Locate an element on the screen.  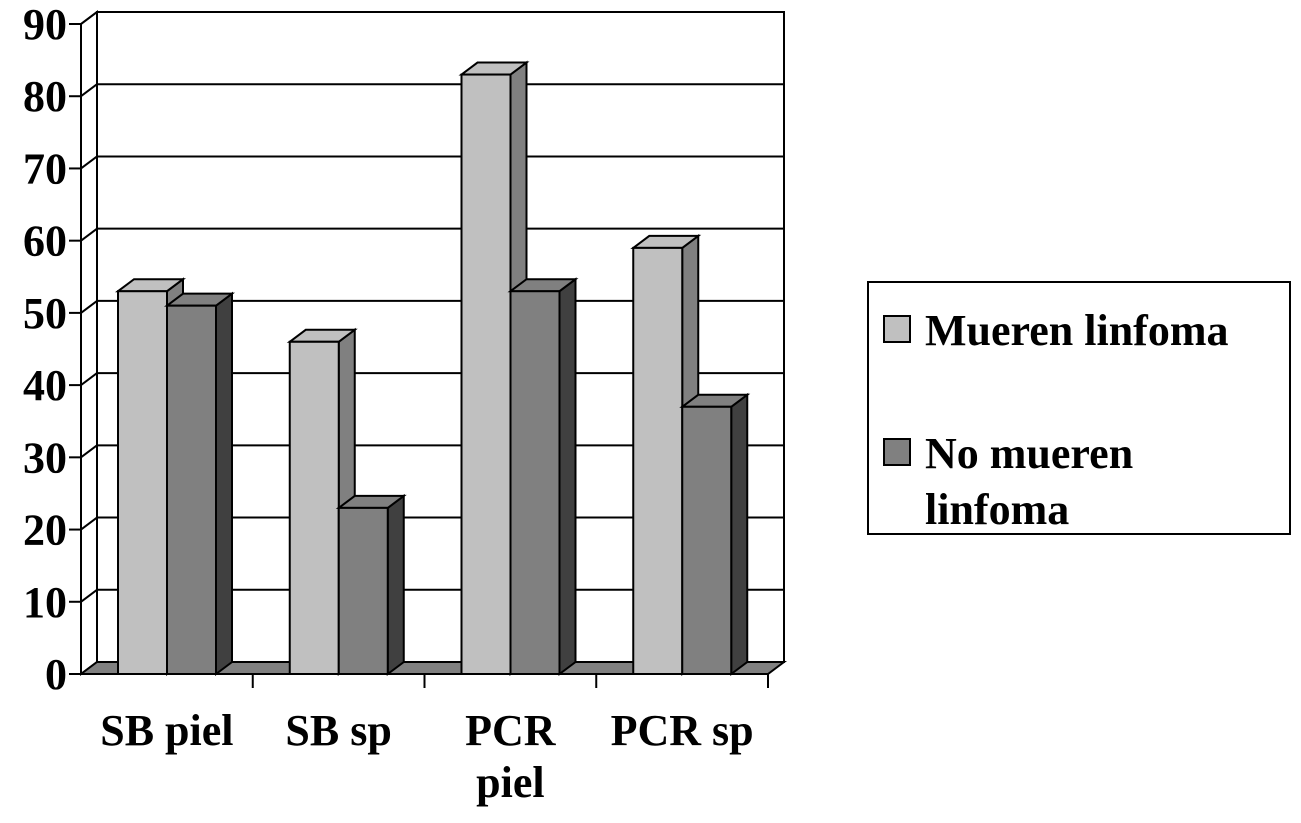
y-tick-labels: 0 10 20 30 40 50 60 70 80 90 is located at coordinates (45, 349).